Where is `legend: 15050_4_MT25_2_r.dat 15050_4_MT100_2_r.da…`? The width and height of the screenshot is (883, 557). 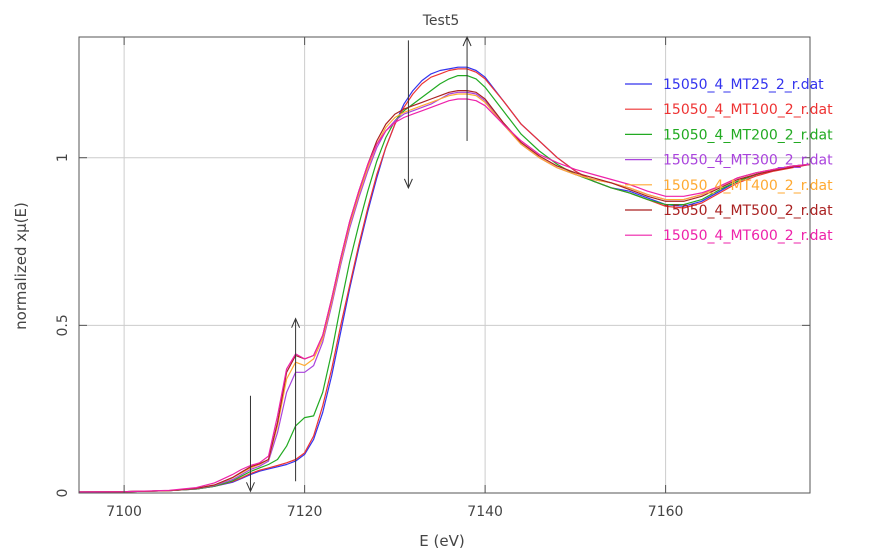
legend: 15050_4_MT25_2_r.dat 15050_4_MT100_2_r.da… is located at coordinates (729, 160).